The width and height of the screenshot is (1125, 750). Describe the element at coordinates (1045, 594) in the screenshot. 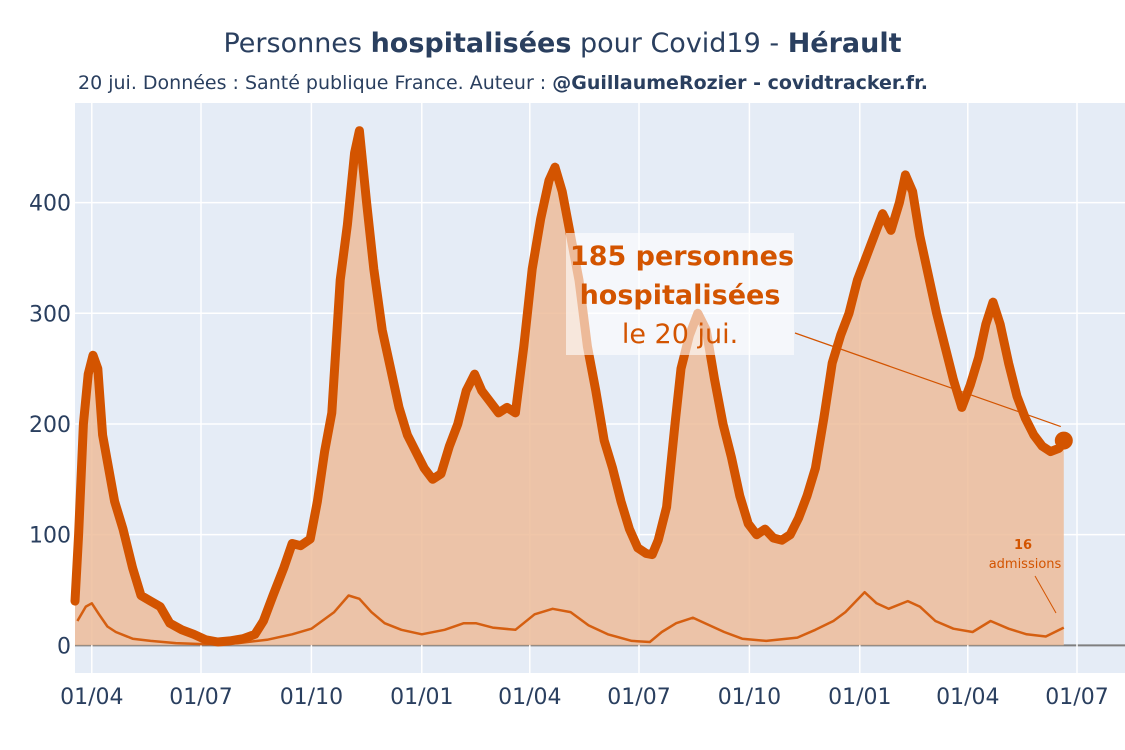

I see `admissions-arrow` at that location.